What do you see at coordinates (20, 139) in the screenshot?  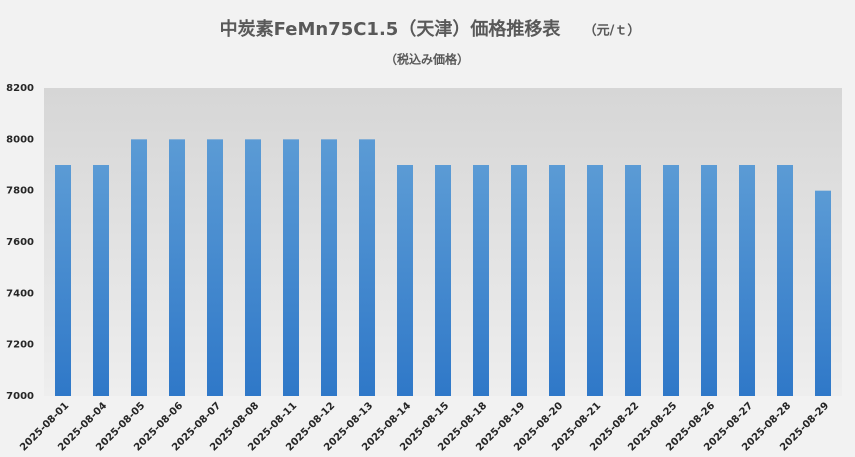 I see `y-tick-label: 8000` at bounding box center [20, 139].